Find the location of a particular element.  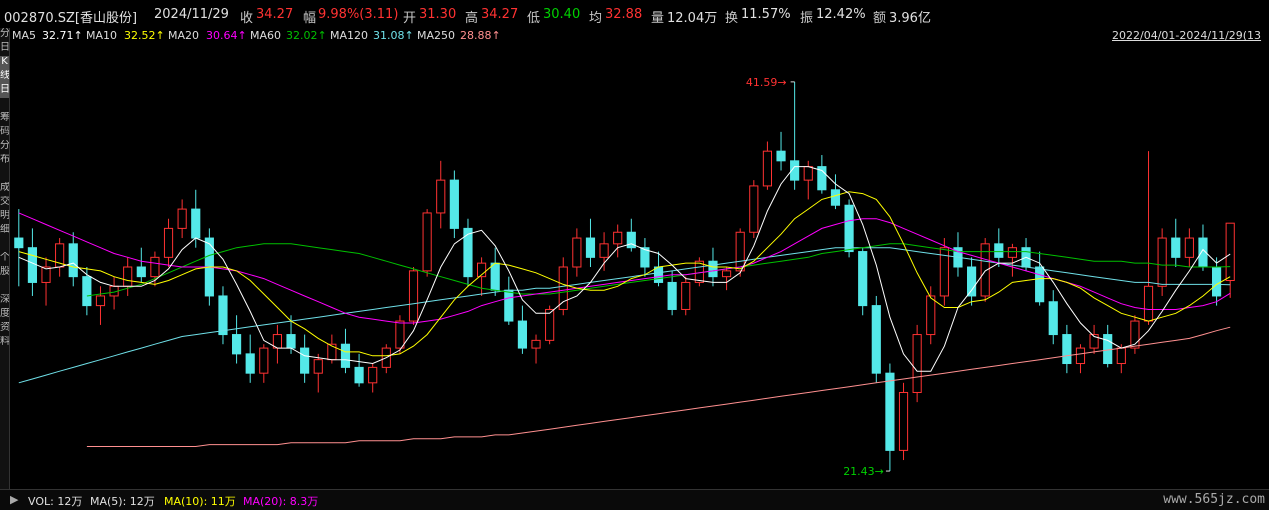

left-tab-14: 细 is located at coordinates (4, 229).